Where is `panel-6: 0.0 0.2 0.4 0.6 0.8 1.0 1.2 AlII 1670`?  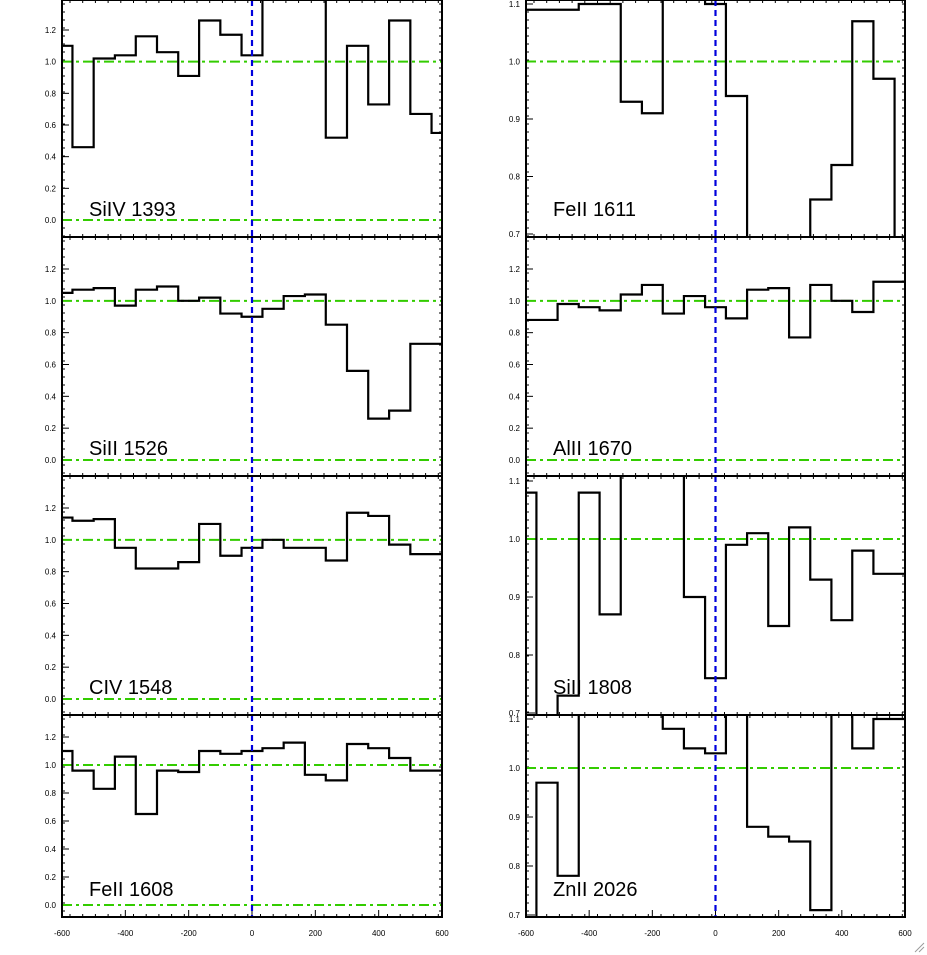
panel-6: 0.0 0.2 0.4 0.6 0.8 1.0 1.2 AlII 1670 is located at coordinates (707, 356).